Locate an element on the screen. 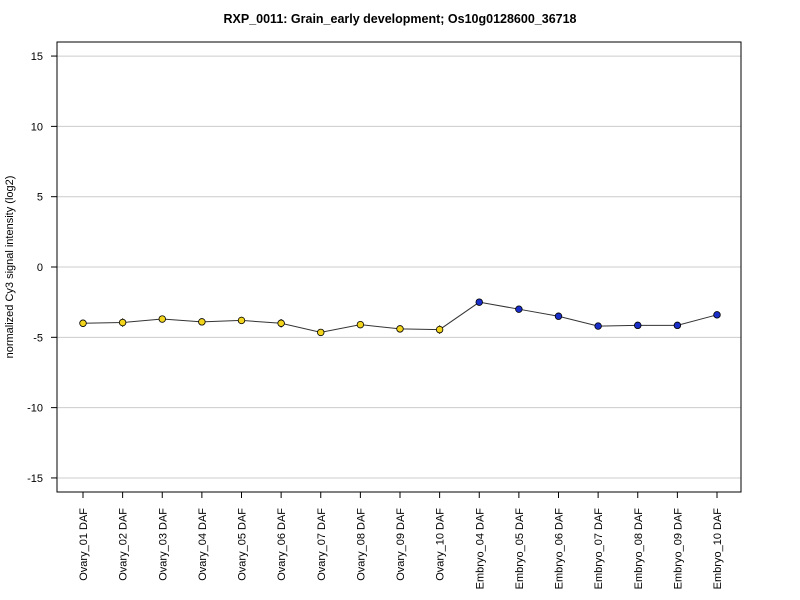  x-tick-label: Embryo_07 DAF is located at coordinates (599, 549).